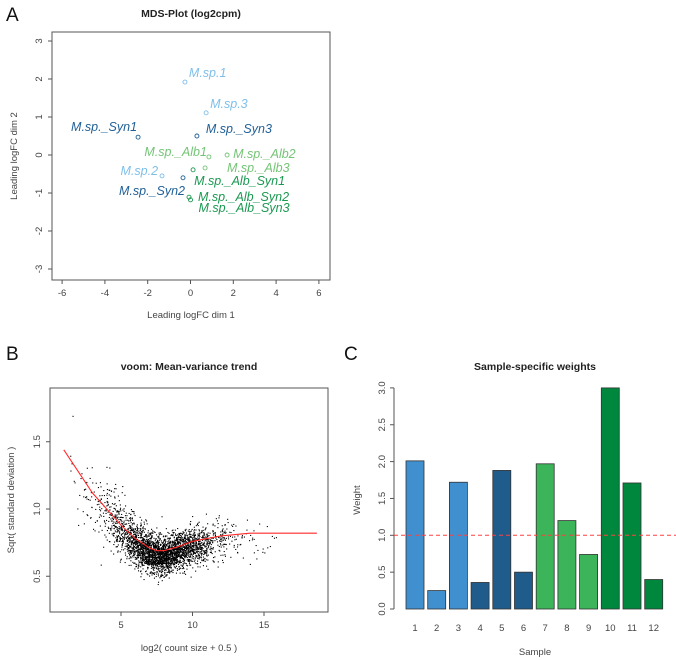 The height and width of the screenshot is (660, 676). Describe the element at coordinates (193, 170) in the screenshot. I see `mds-point` at that location.